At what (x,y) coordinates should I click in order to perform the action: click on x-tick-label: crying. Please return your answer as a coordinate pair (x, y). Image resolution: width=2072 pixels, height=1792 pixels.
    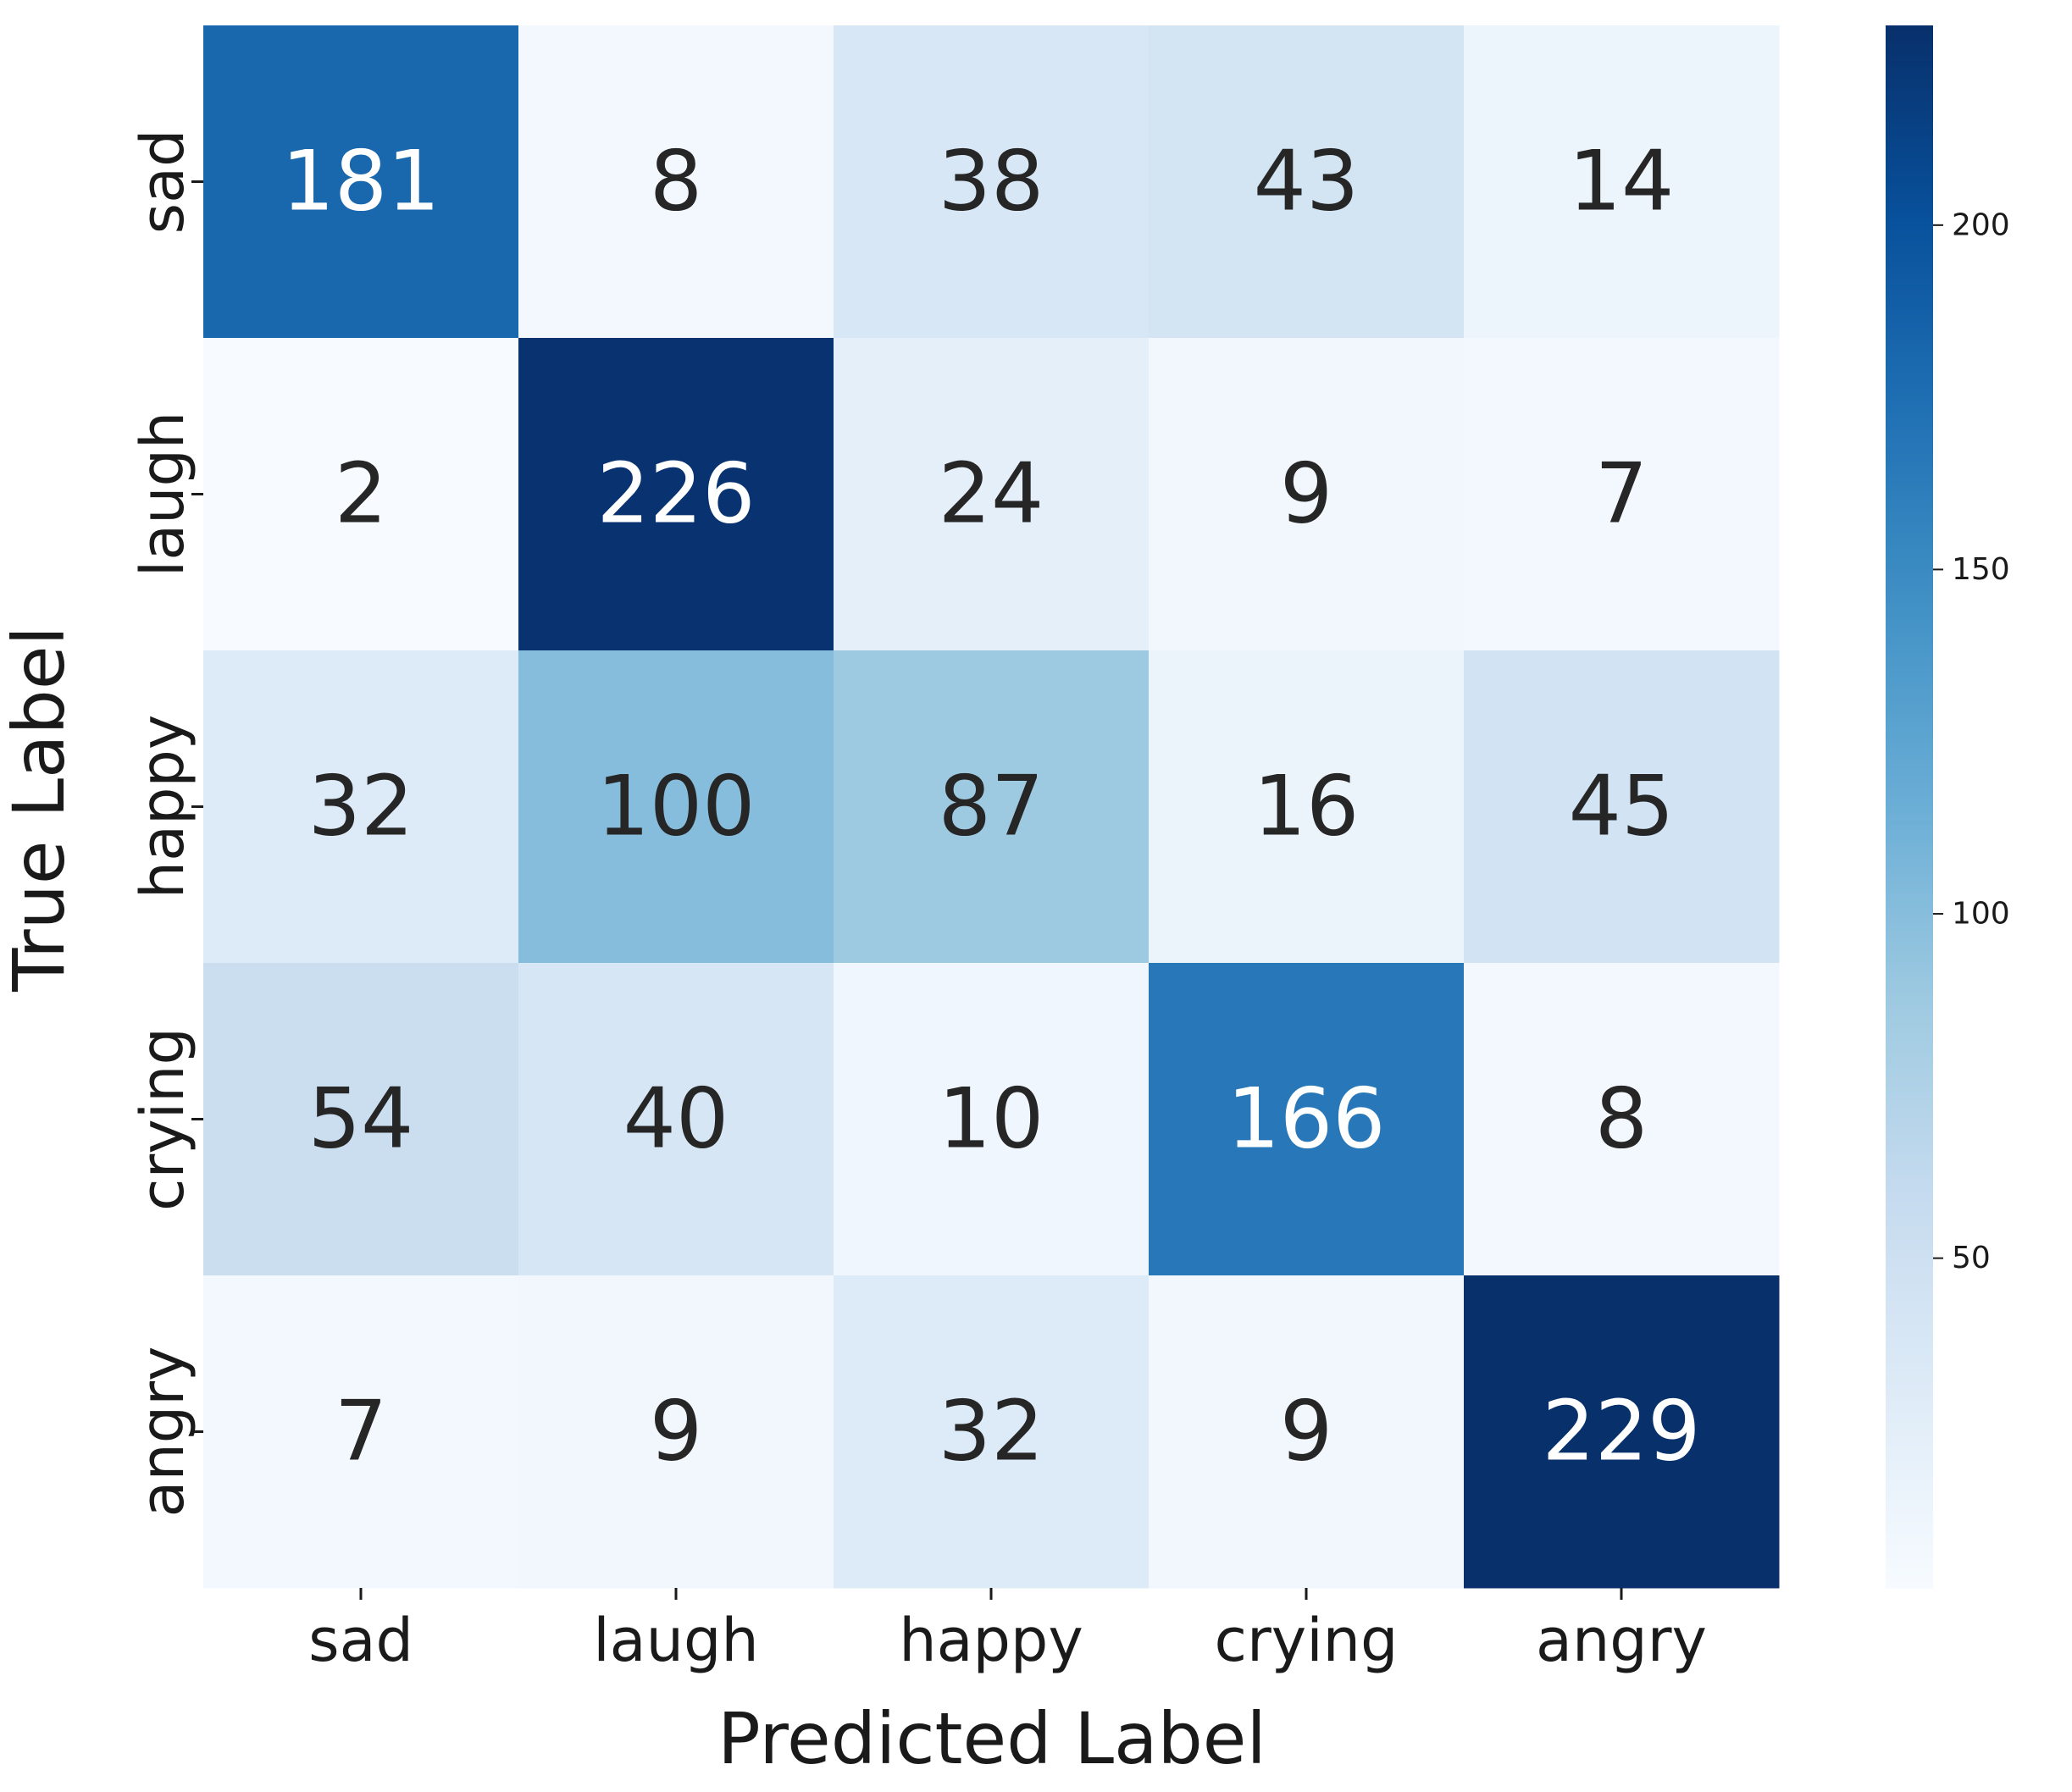
    Looking at the image, I should click on (1307, 1640).